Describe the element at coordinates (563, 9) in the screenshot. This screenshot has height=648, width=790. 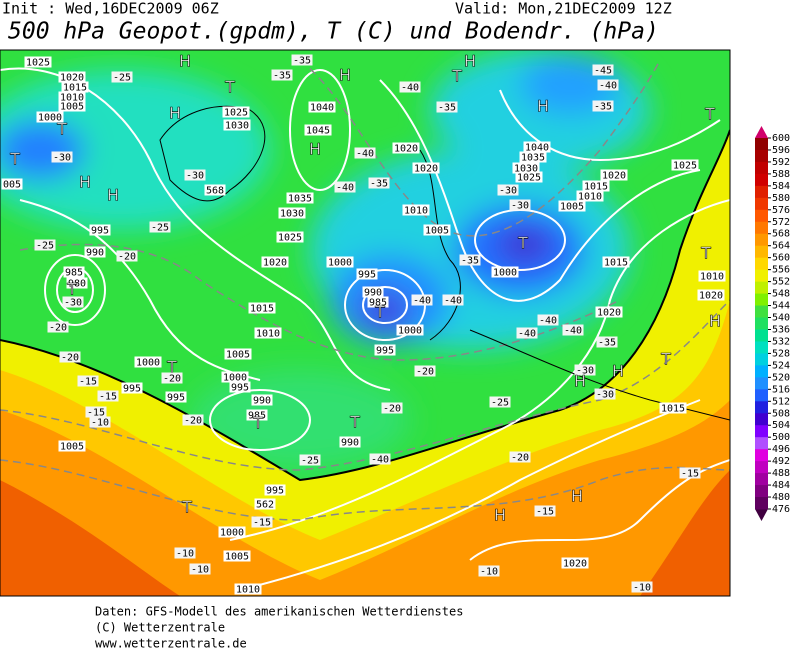
I see `valid-time: Valid: Mon,21DEC2009 12Z` at that location.